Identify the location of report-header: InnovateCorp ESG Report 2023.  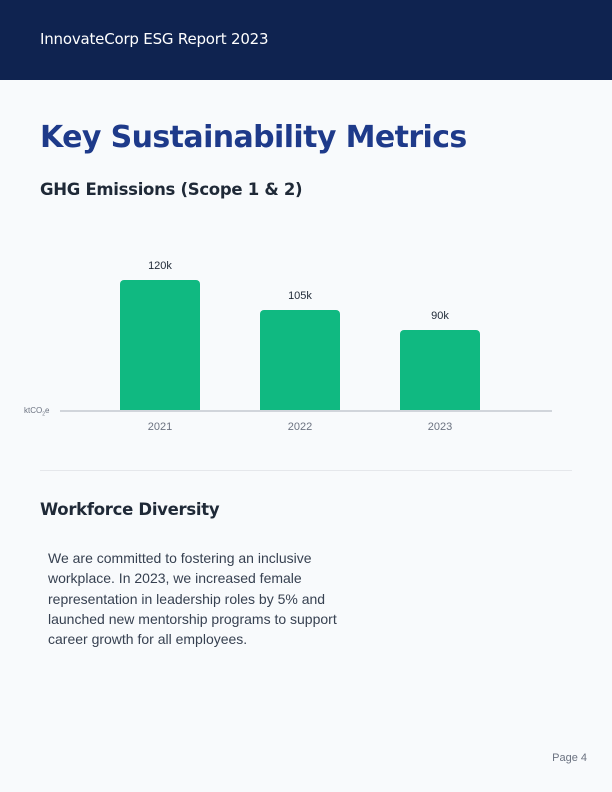
(306, 40).